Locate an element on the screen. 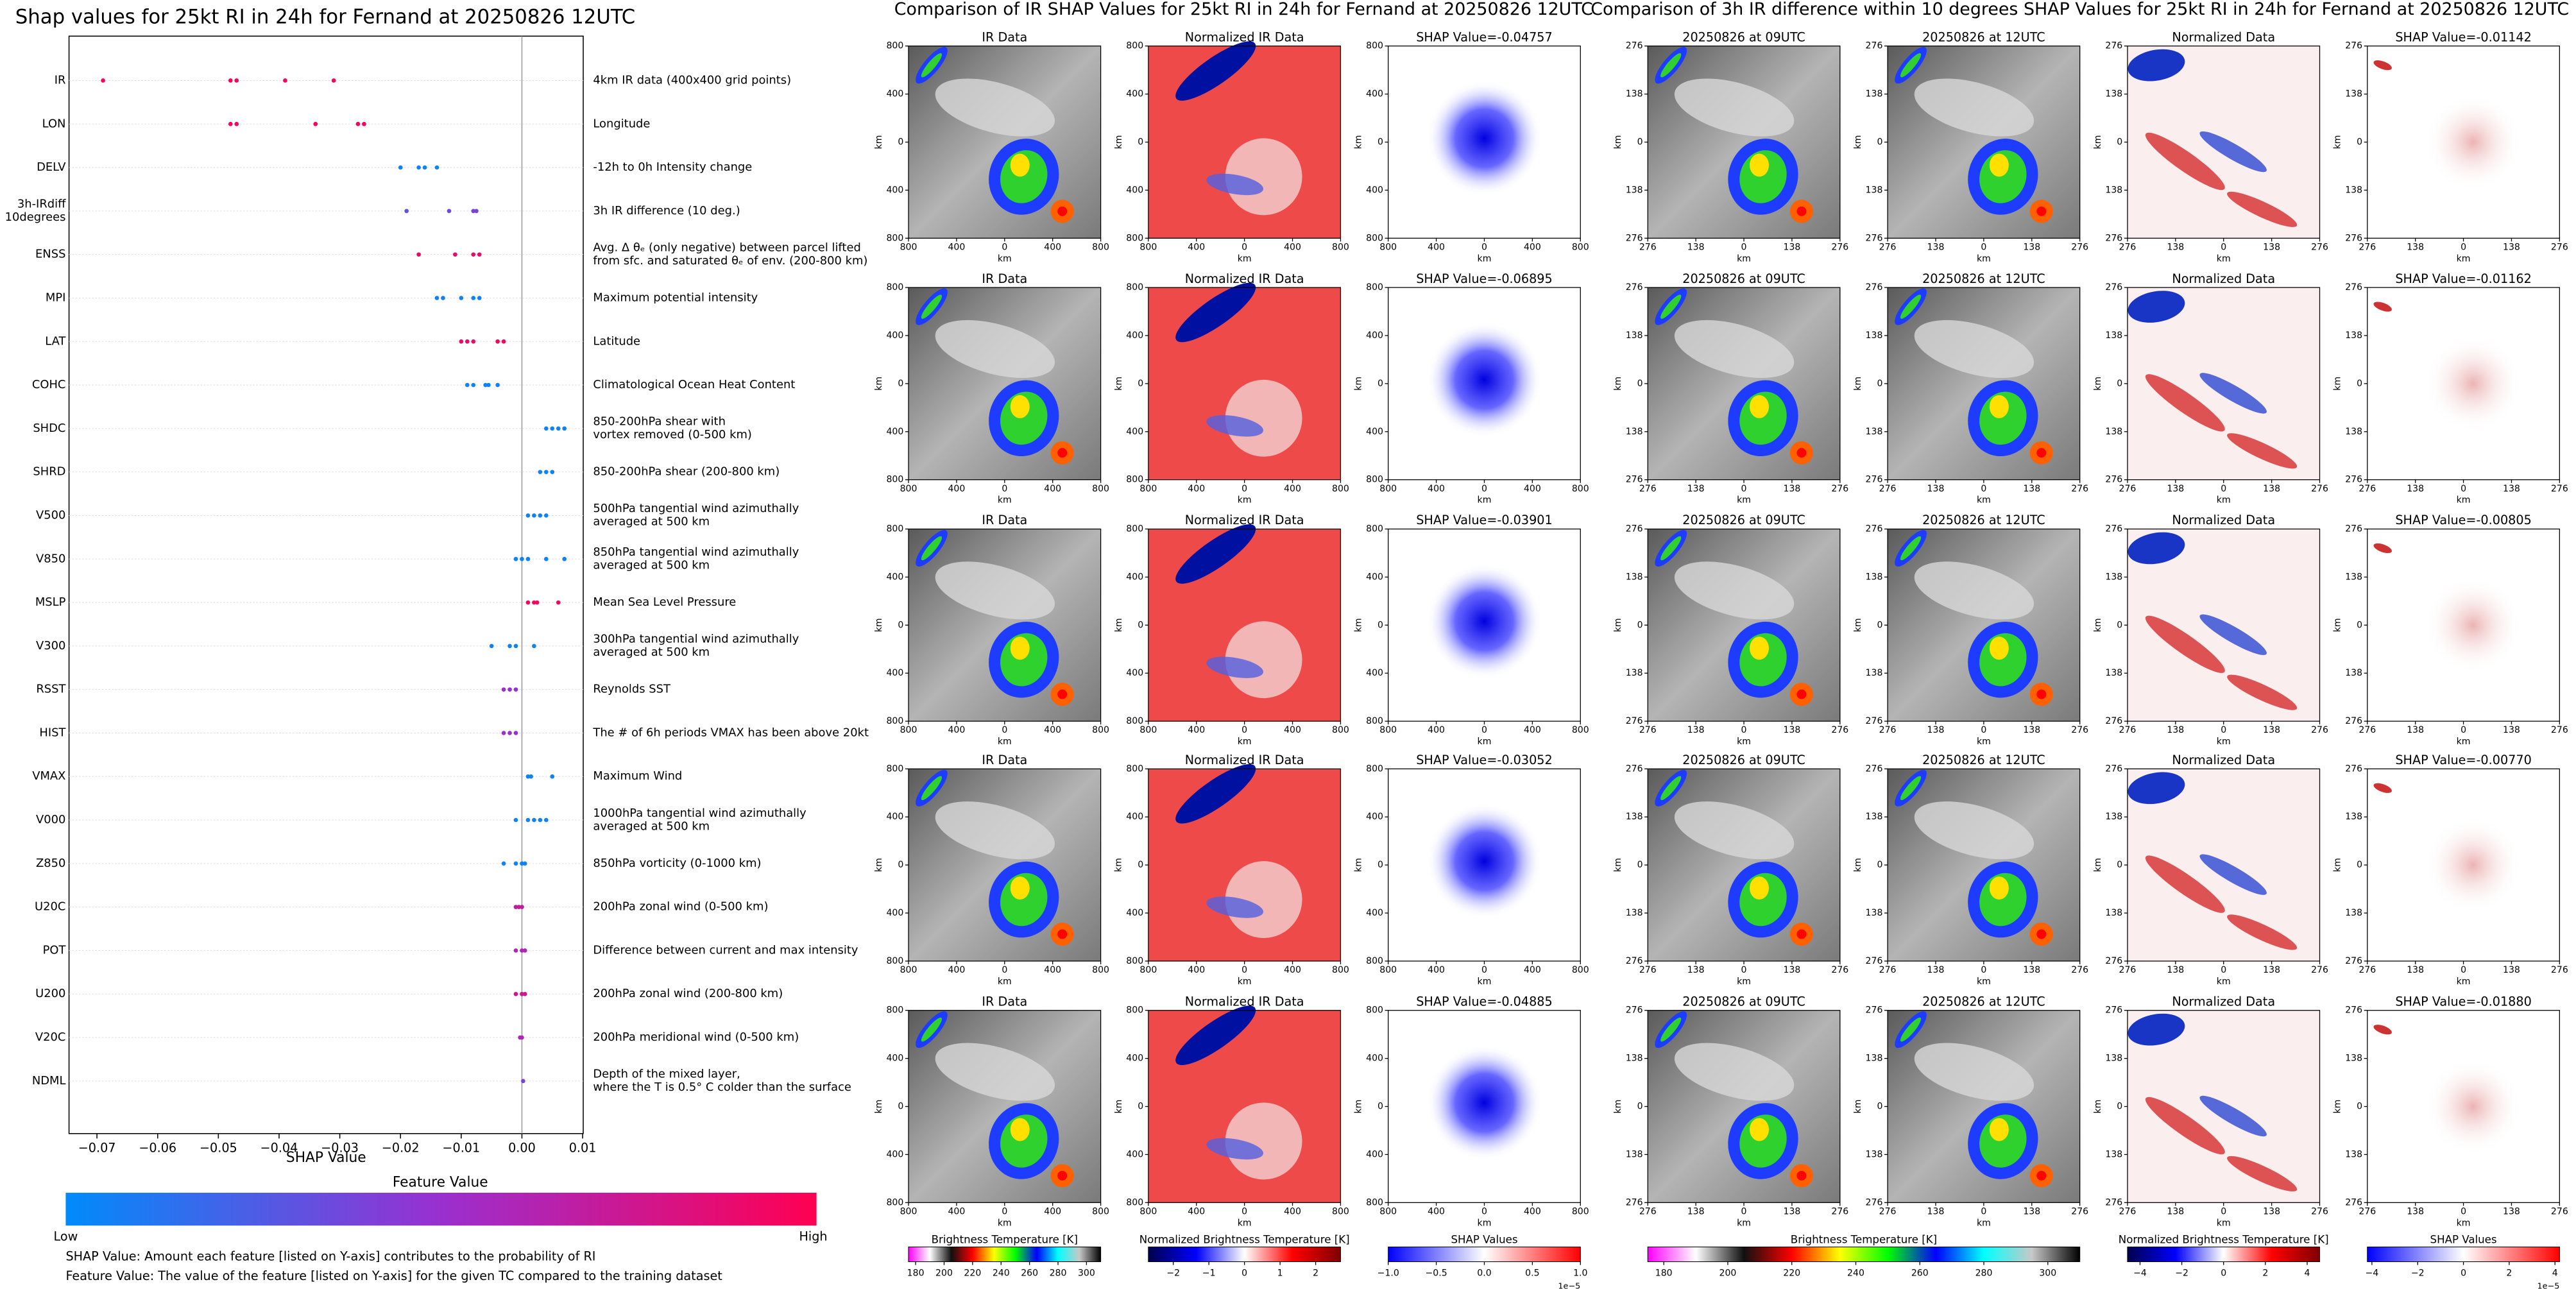 The width and height of the screenshot is (2576, 1289). feature-label: Z850 is located at coordinates (50, 863).